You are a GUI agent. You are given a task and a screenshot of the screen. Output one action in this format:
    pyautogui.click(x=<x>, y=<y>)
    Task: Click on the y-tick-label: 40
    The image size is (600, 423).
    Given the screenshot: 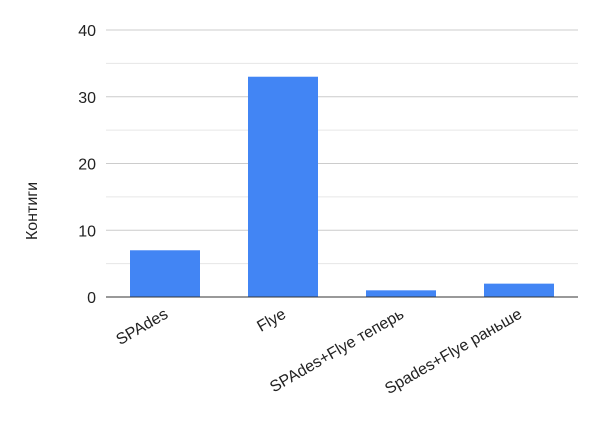 What is the action you would take?
    pyautogui.click(x=87, y=31)
    